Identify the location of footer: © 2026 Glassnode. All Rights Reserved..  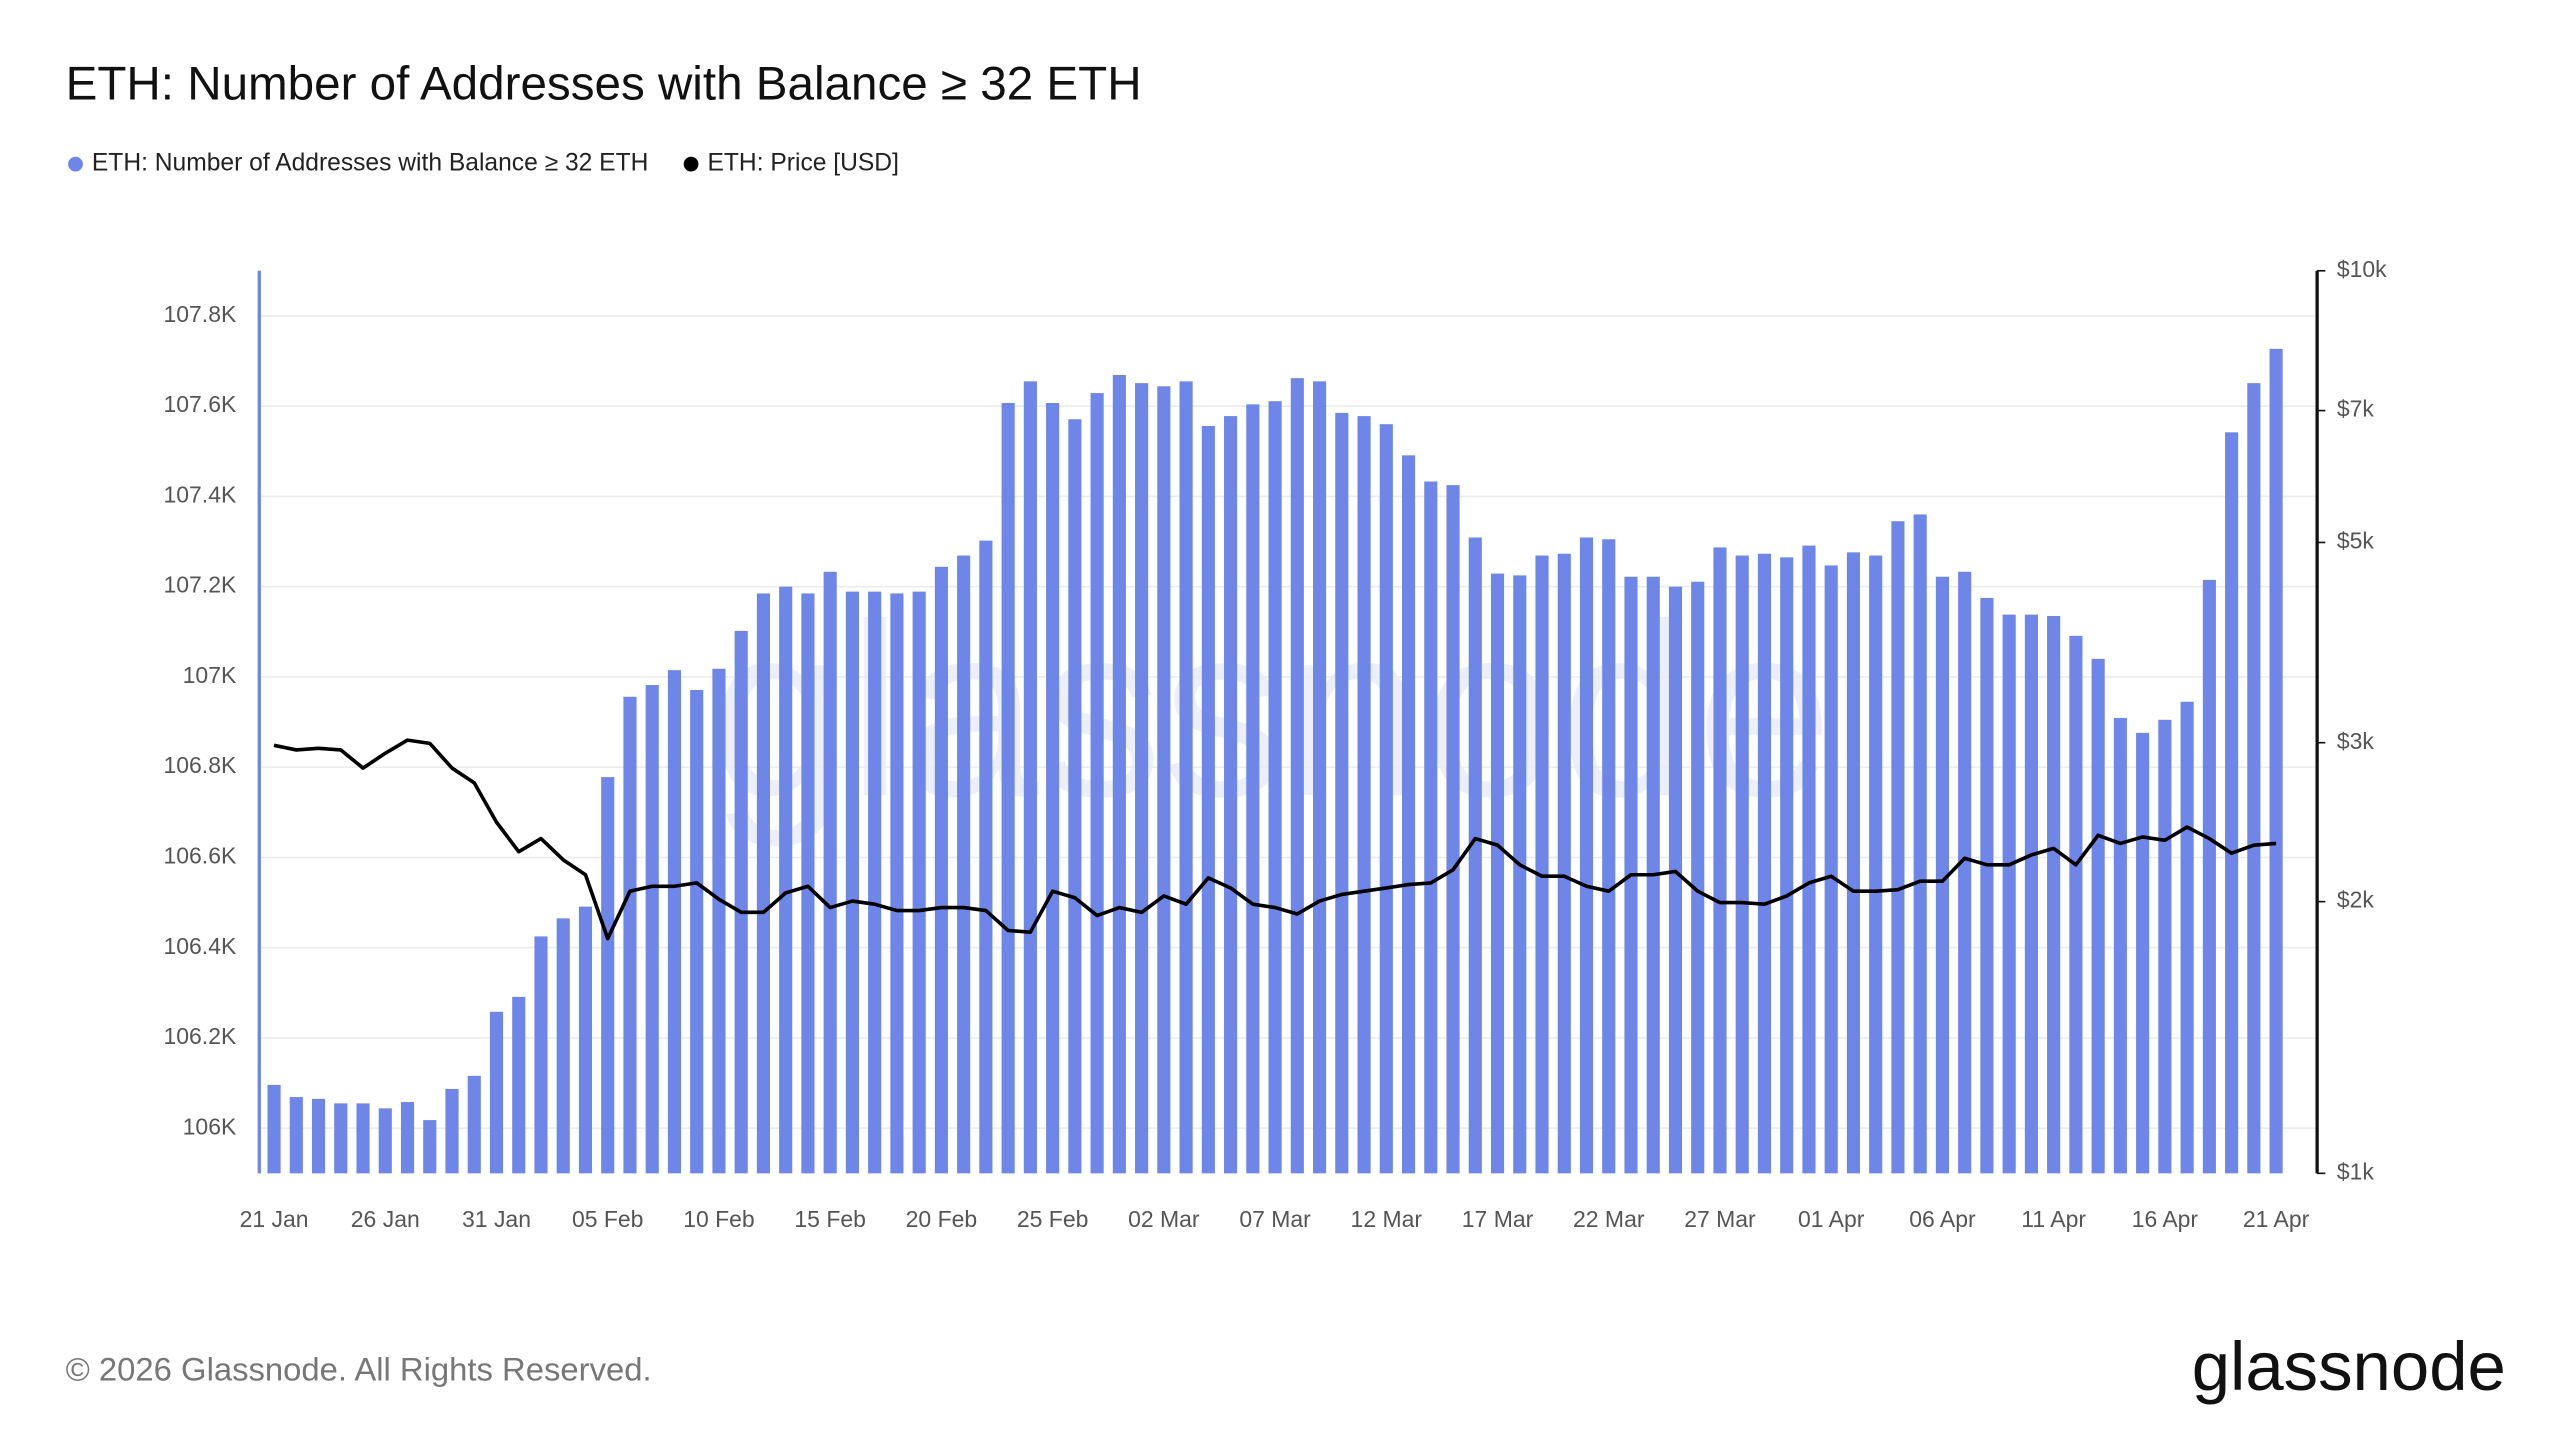
(359, 1369).